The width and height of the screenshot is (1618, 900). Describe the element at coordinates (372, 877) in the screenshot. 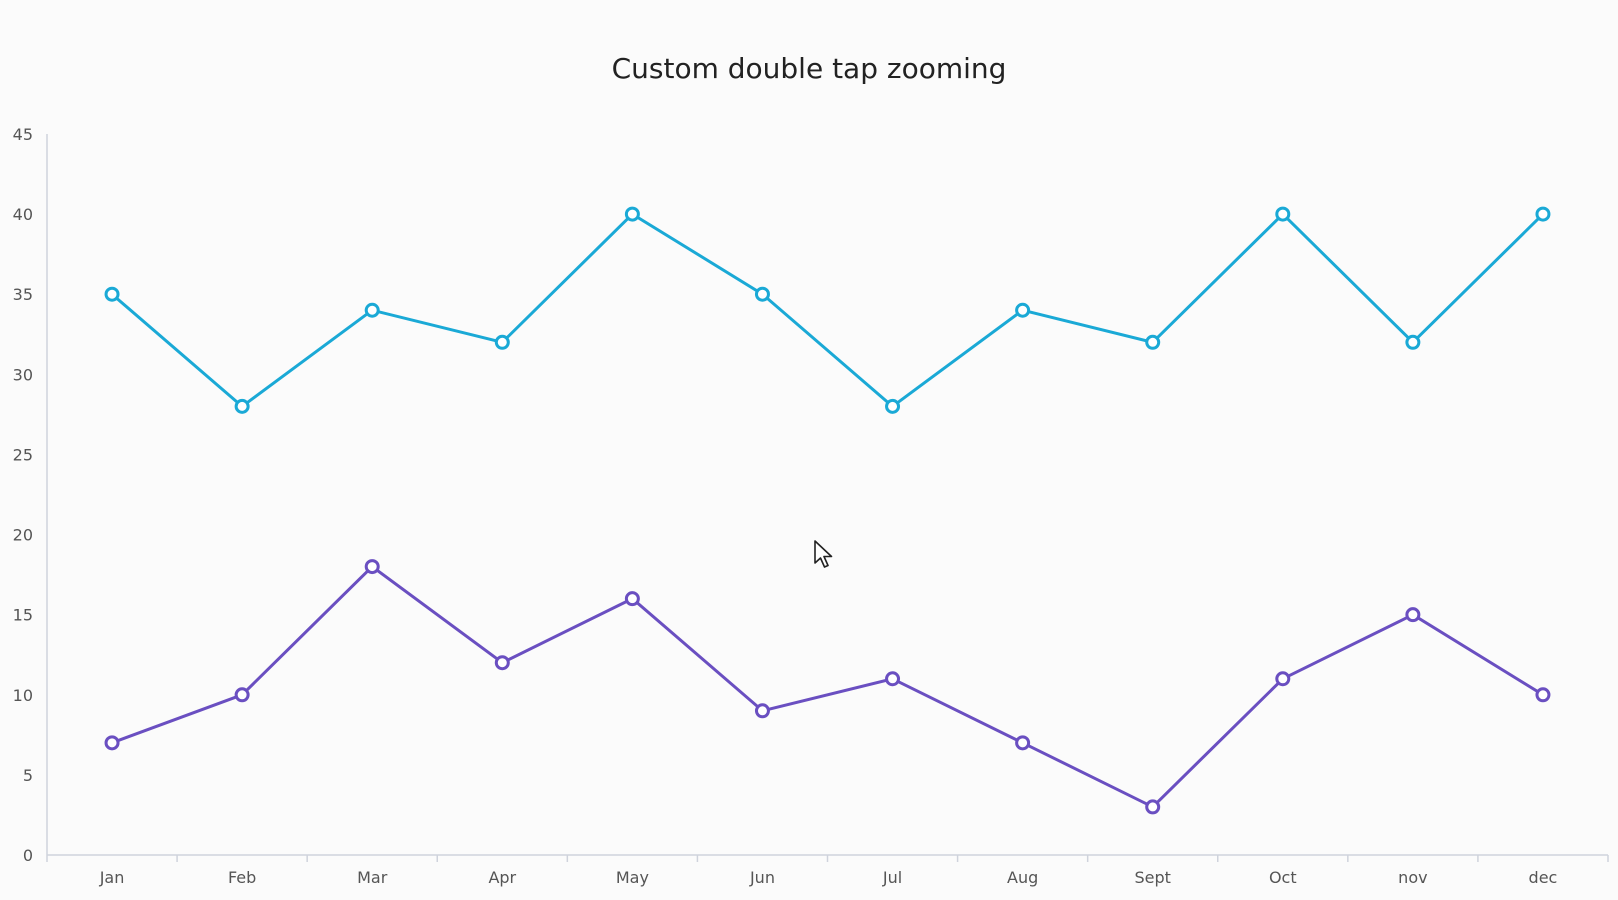

I see `x-tick-label: Mar` at that location.